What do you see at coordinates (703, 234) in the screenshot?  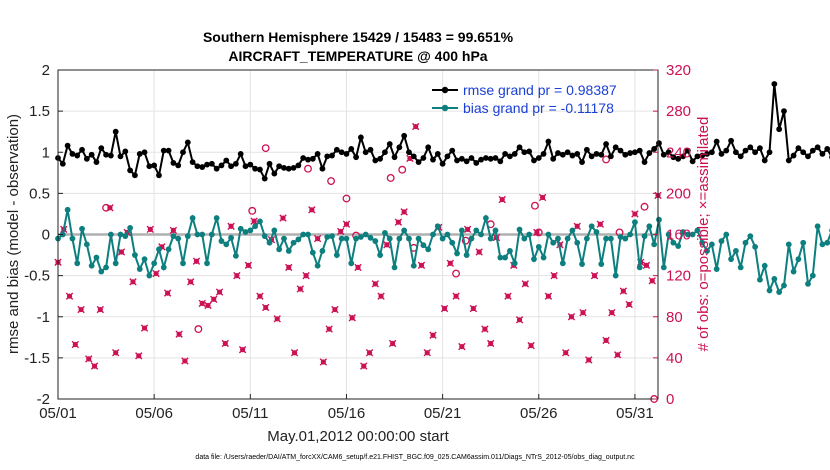 I see `y-axis-label-right: # of obs: o=possible; ×=assimilated` at bounding box center [703, 234].